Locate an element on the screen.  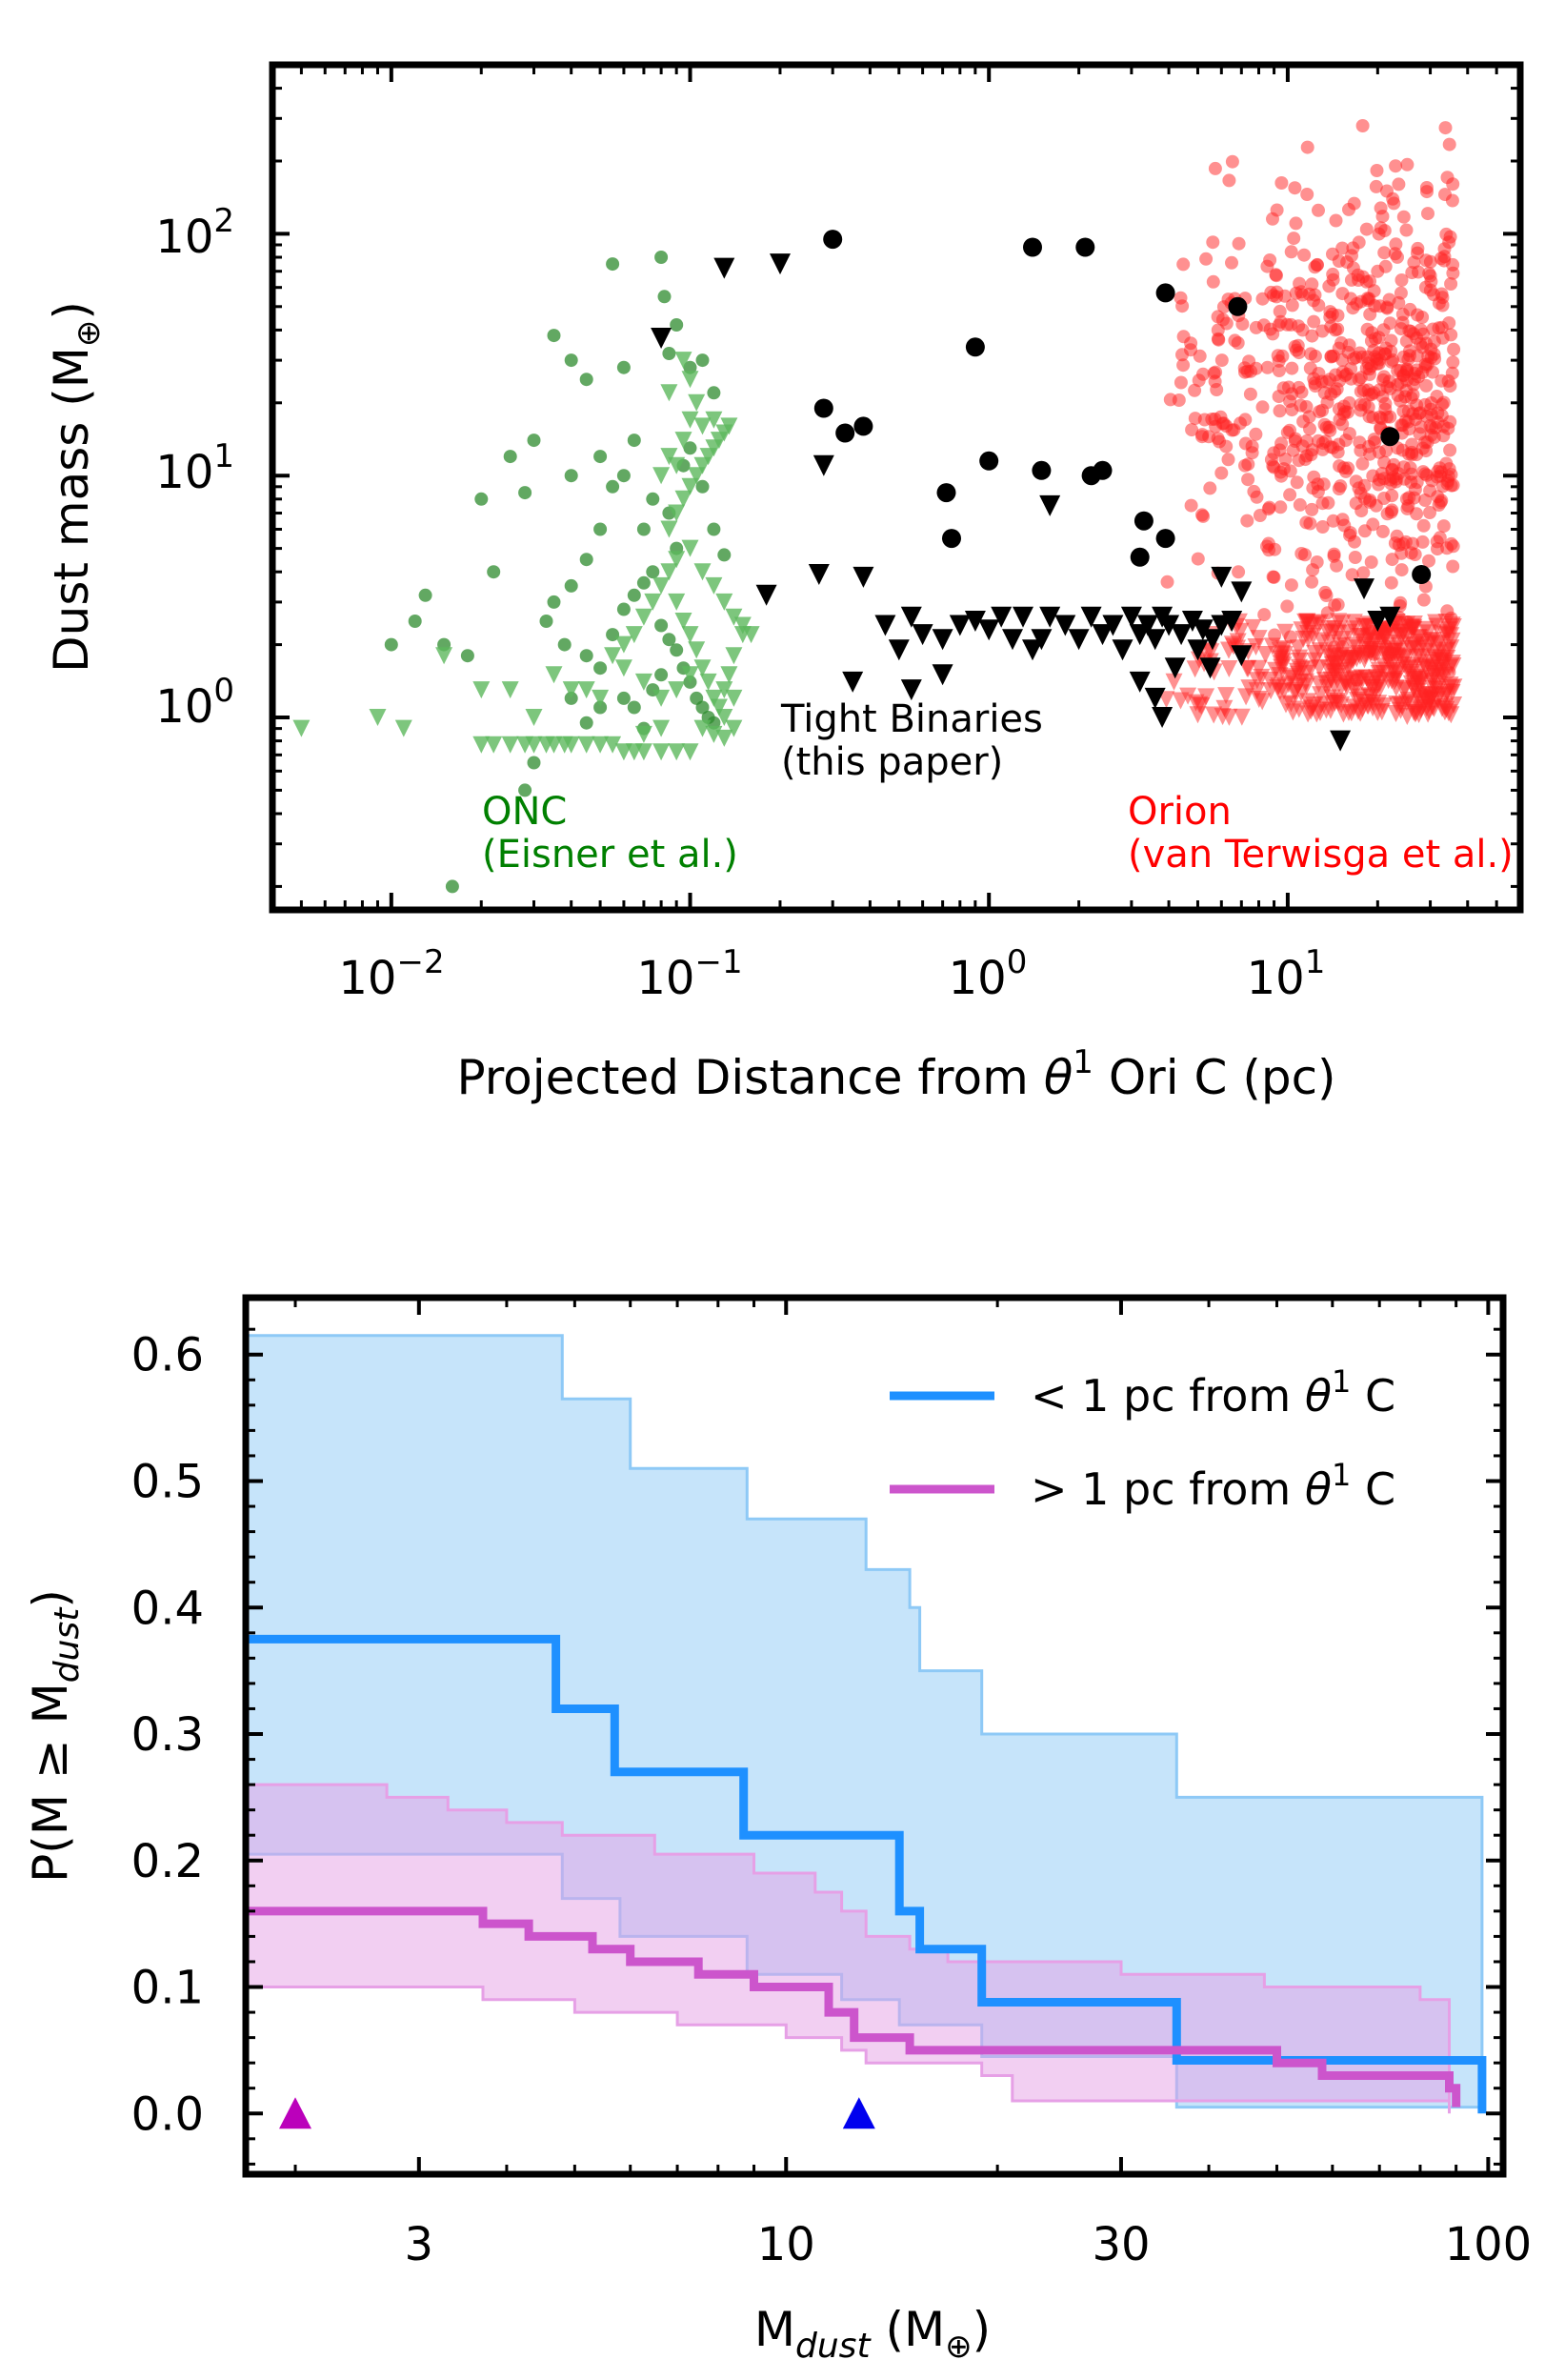
top-ytick-label-0: 100 is located at coordinates (194, 703).